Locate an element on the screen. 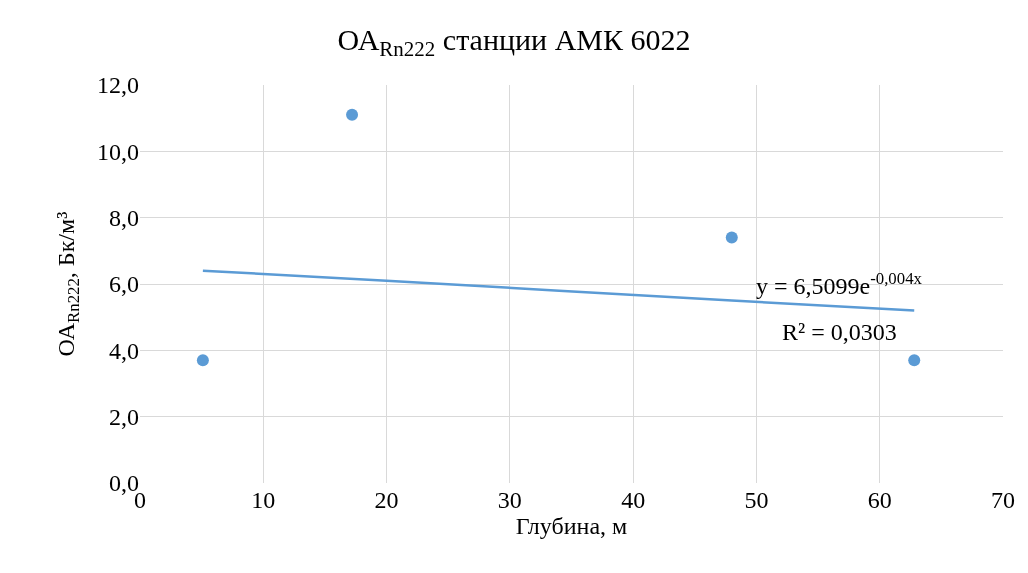  x-tick-label: 60 is located at coordinates (879, 500).